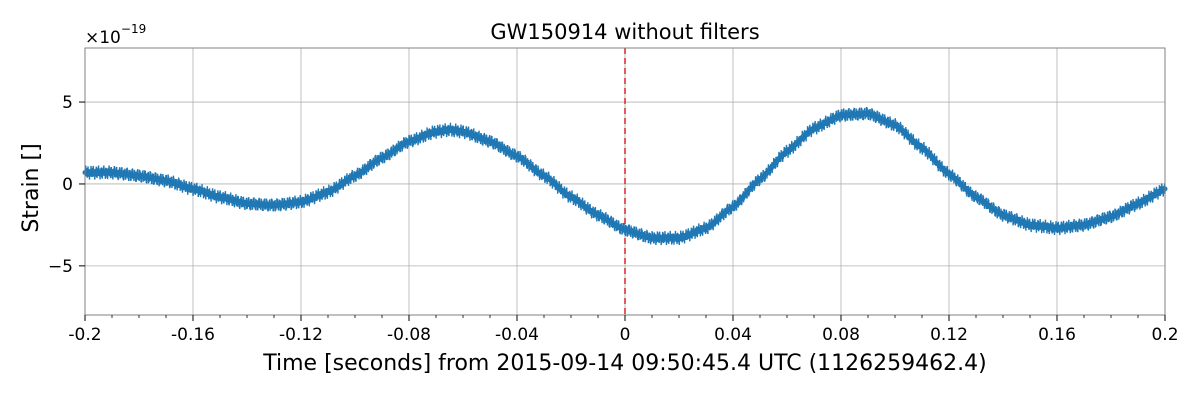 This screenshot has height=400, width=1200. I want to click on x-tick-label: -0.12, so click(301, 335).